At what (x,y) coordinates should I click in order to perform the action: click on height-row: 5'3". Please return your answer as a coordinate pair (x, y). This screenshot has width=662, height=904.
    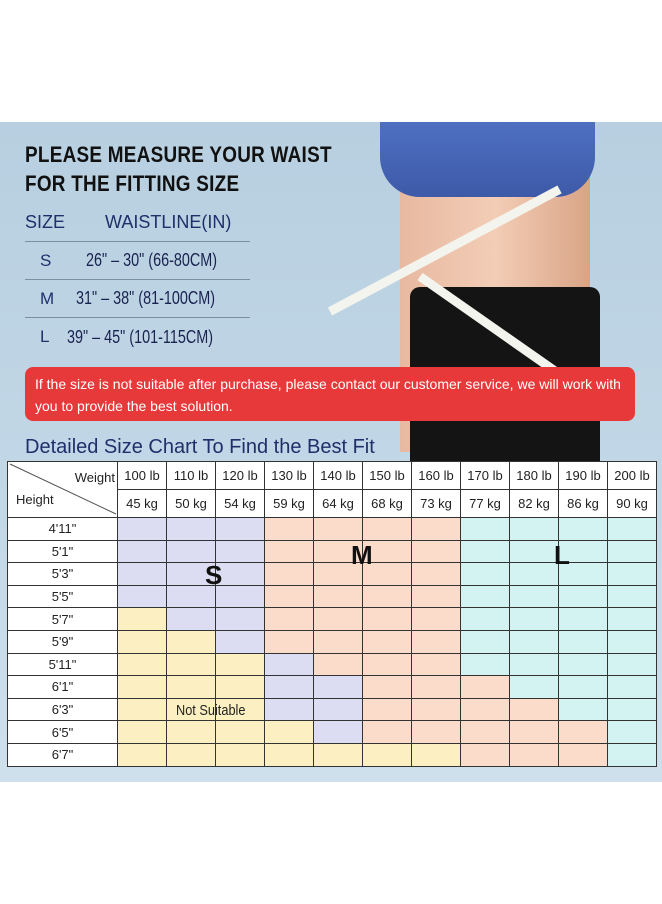
    Looking at the image, I should click on (332, 574).